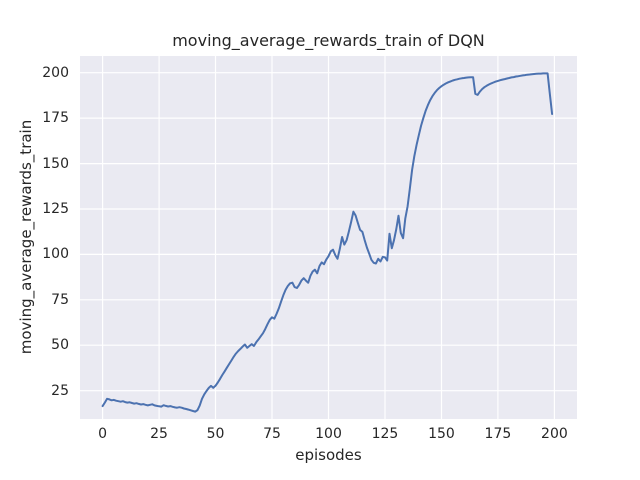 This screenshot has width=640, height=480. I want to click on y-axis-label: moving_average_rewards_train, so click(26, 237).